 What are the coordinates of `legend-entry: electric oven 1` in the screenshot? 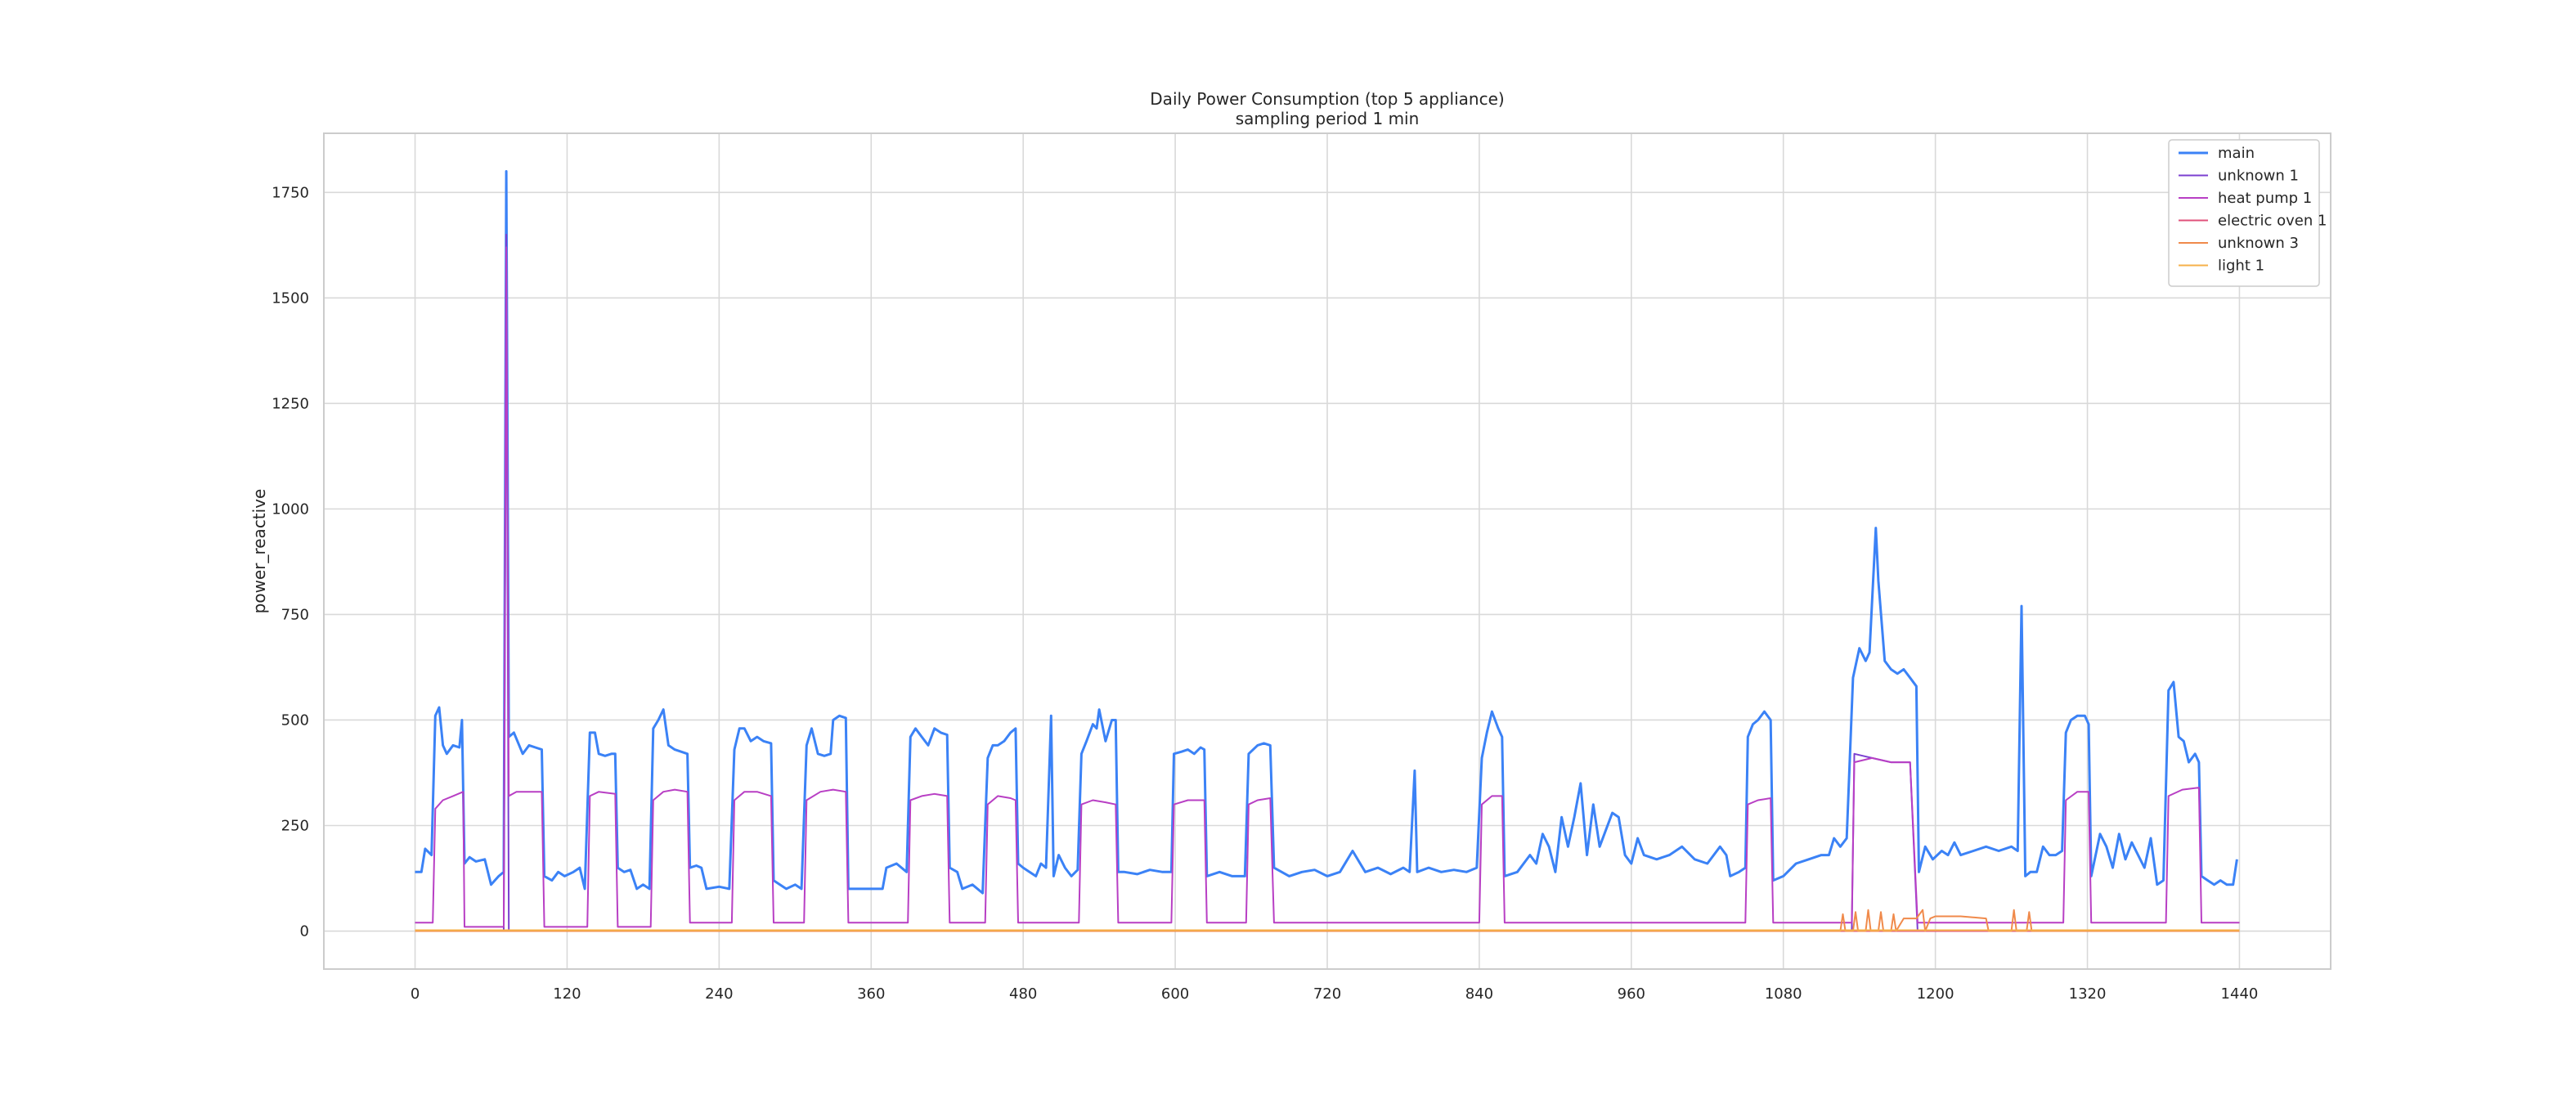 It's located at (2272, 221).